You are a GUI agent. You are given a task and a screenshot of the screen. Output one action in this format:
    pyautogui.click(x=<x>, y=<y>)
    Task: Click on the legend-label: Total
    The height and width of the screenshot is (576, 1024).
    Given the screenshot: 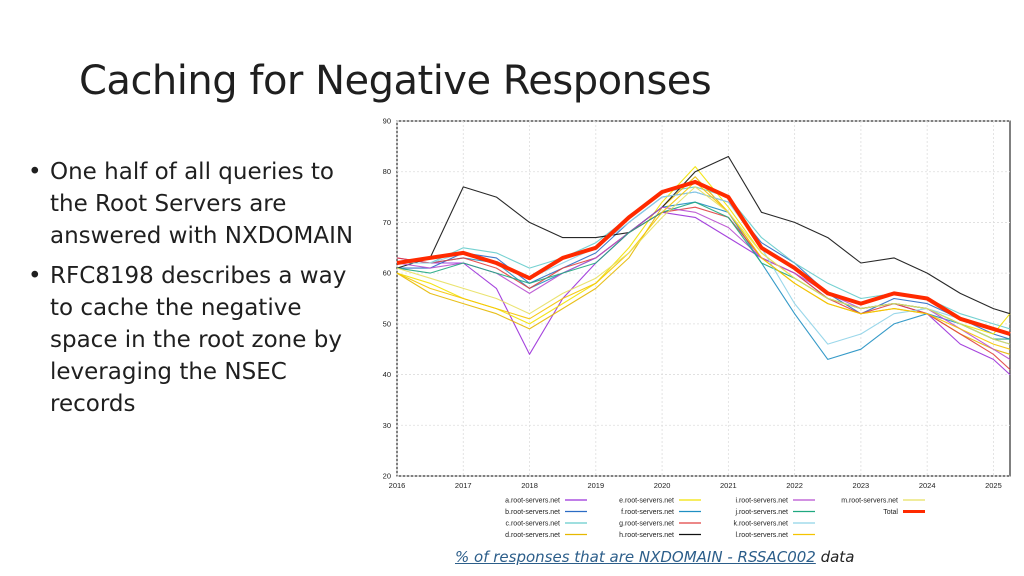 What is the action you would take?
    pyautogui.click(x=890, y=512)
    